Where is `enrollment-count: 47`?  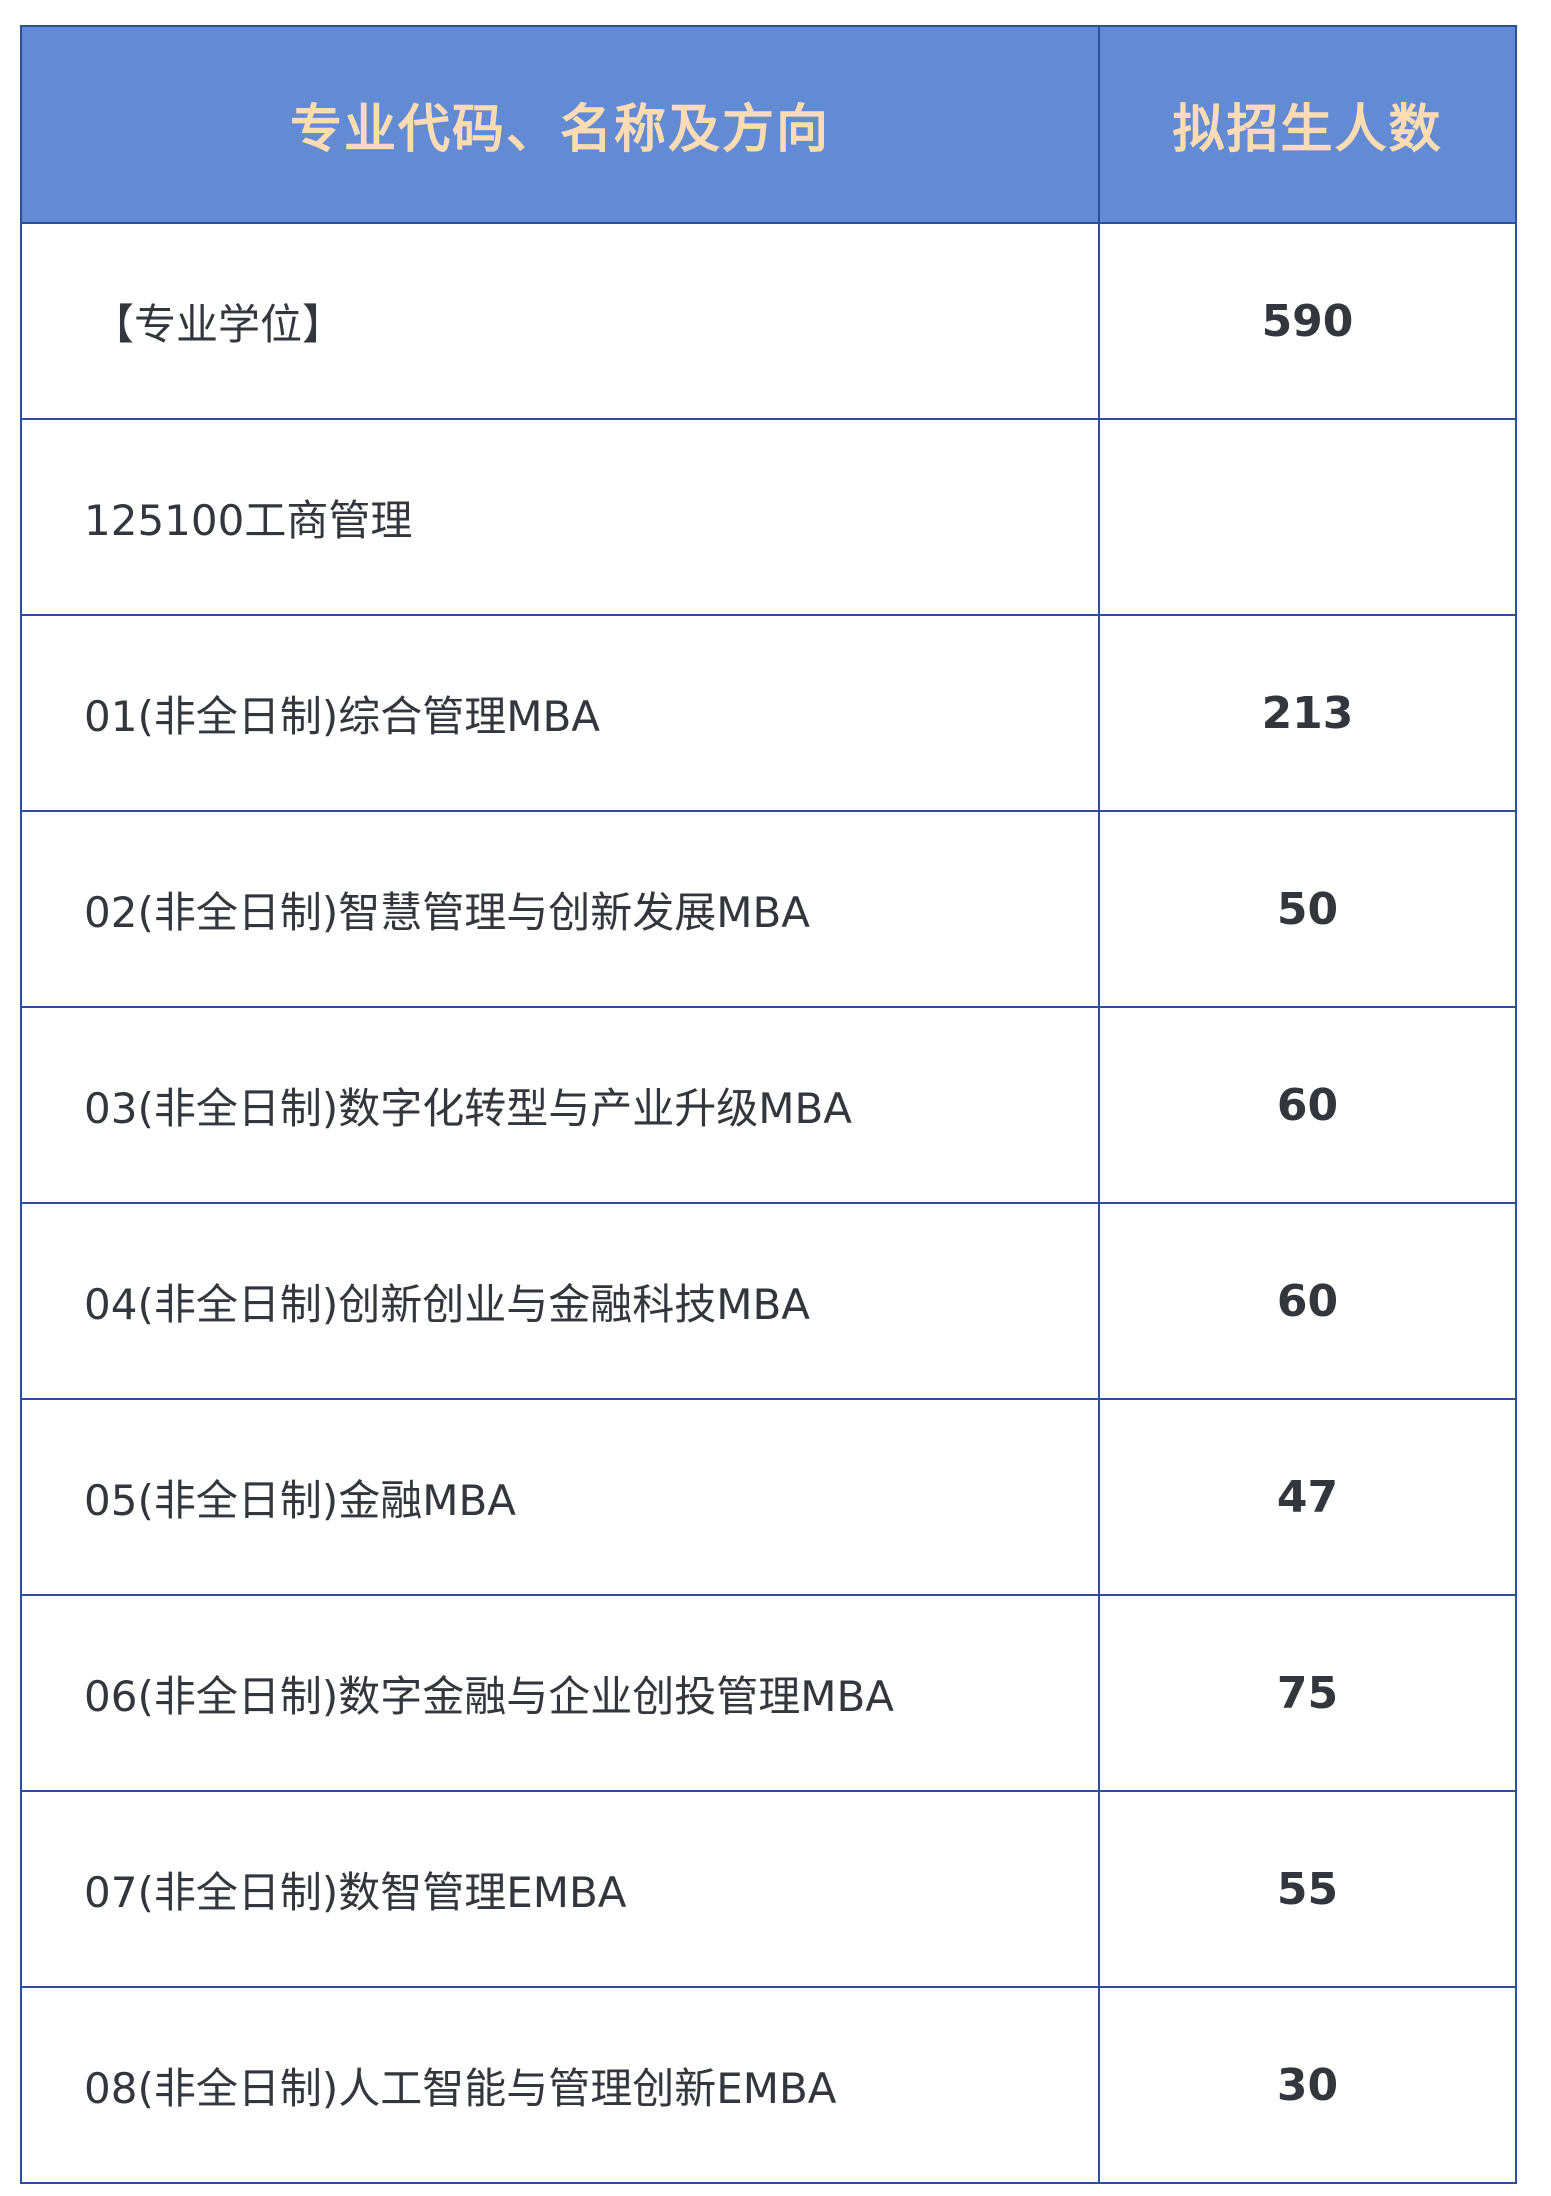 enrollment-count: 47 is located at coordinates (1307, 1497).